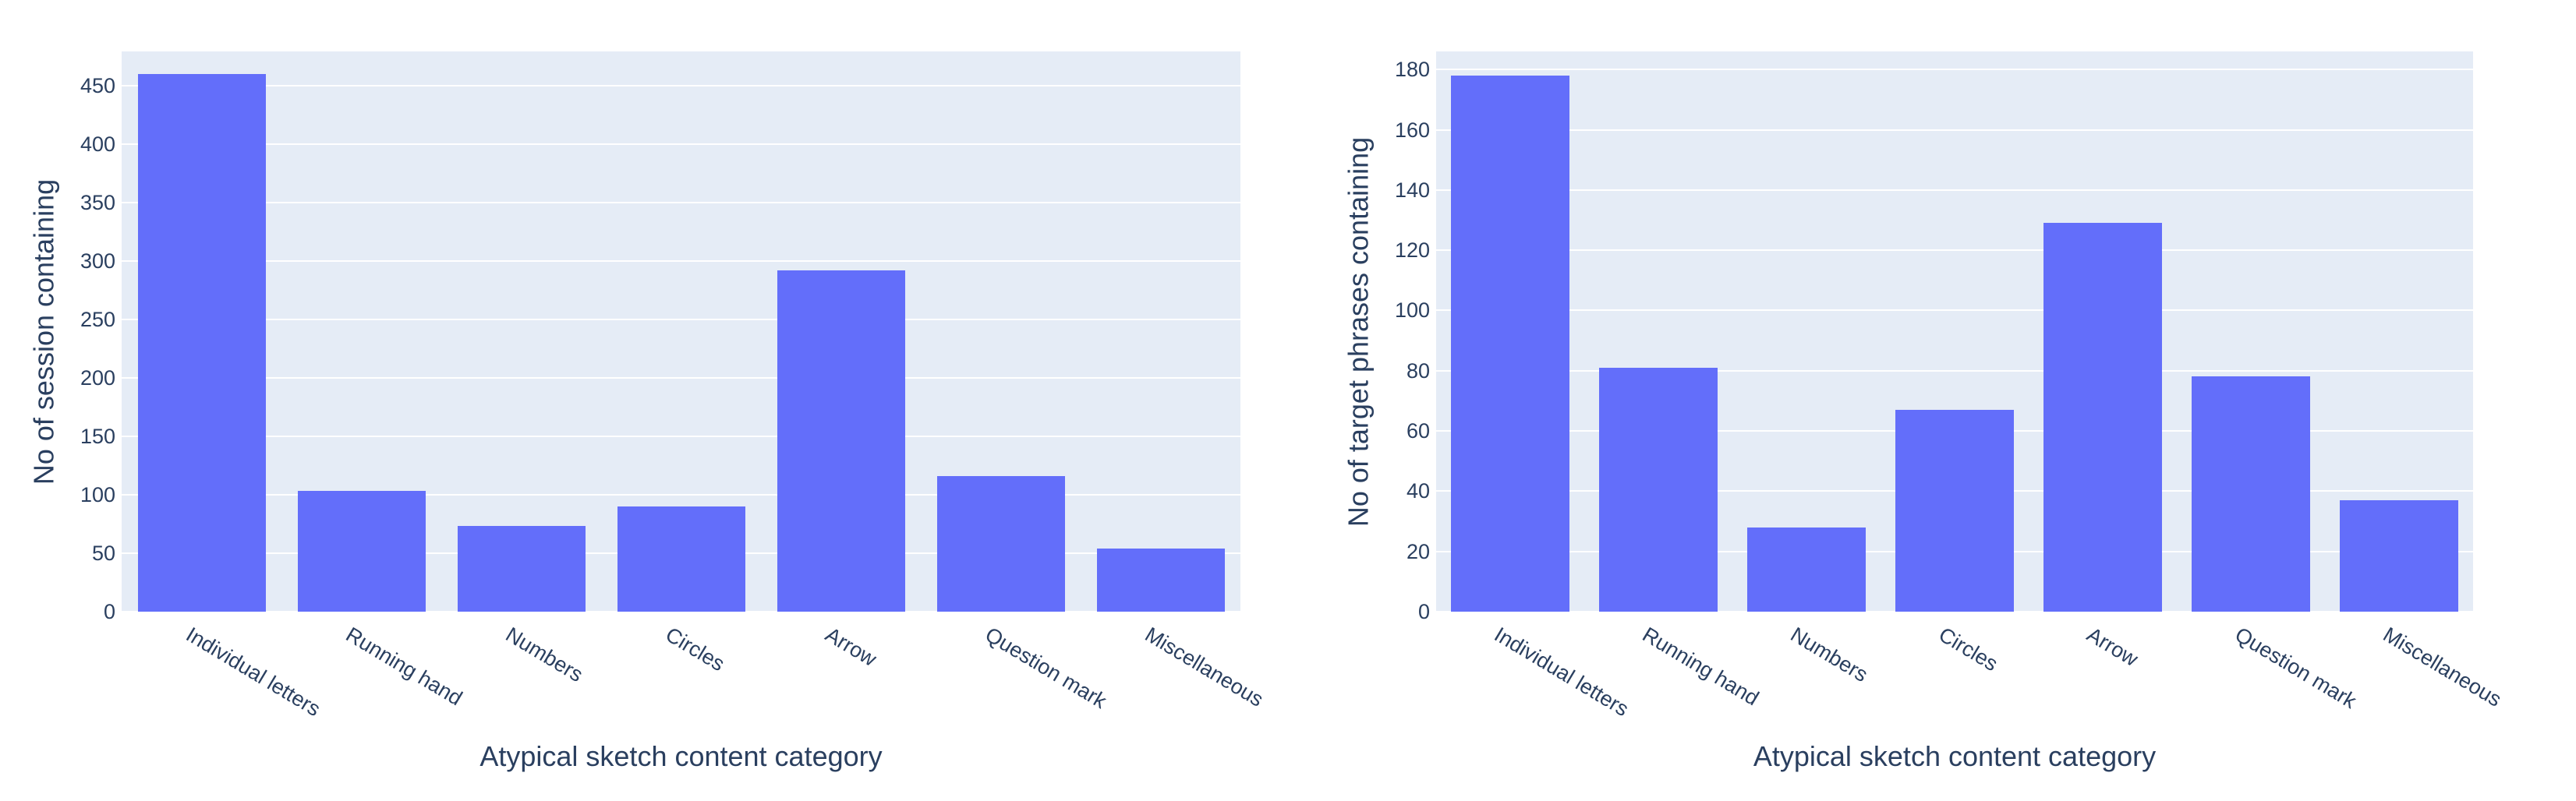  Describe the element at coordinates (1955, 756) in the screenshot. I see `right-x-axis-title: Atypical sketch content category` at that location.